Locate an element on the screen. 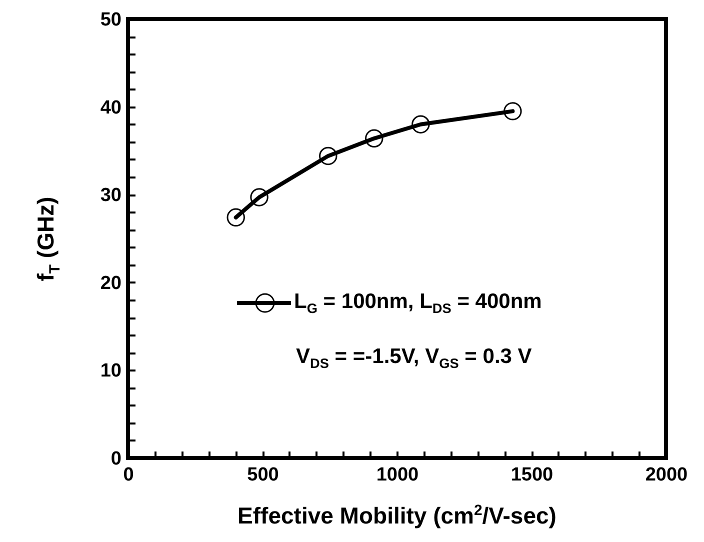 The width and height of the screenshot is (704, 542). x-axis-title: Effective Mobility (cm$^{2}$/V-sec) is located at coordinates (397, 516).